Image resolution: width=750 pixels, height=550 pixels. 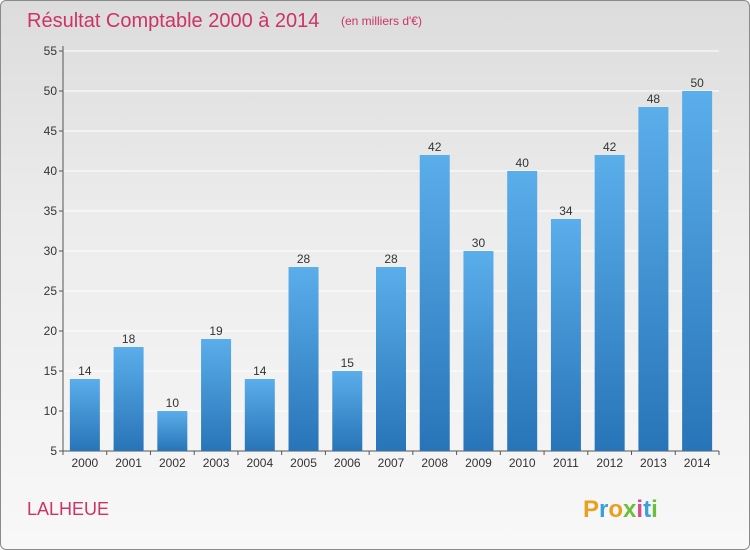 What do you see at coordinates (479, 243) in the screenshot?
I see `data-label: 30` at bounding box center [479, 243].